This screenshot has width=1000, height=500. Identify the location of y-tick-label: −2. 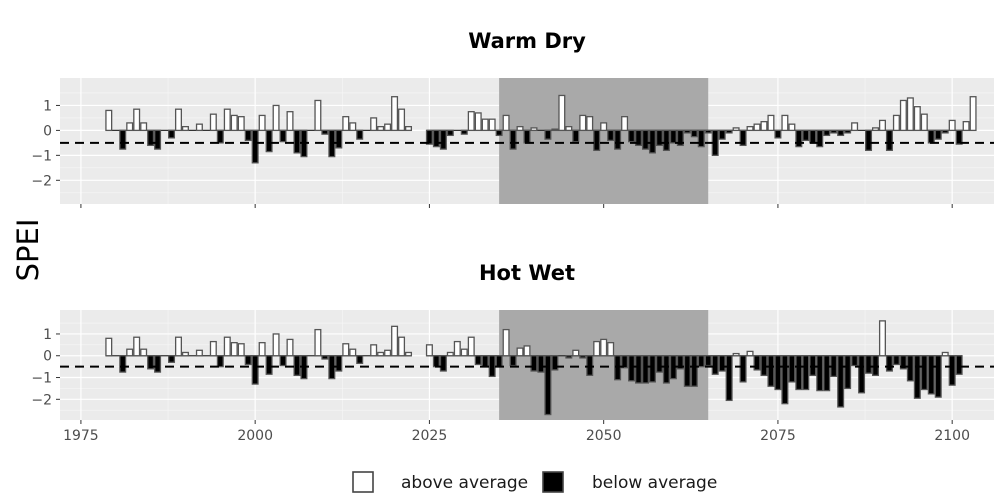
(41, 400).